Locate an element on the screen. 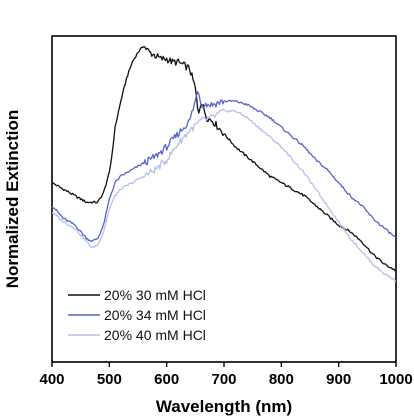  legend: 20% 30 mM HCl 20% 34 mM HCl 20% 40 mM HCl is located at coordinates (137, 315).